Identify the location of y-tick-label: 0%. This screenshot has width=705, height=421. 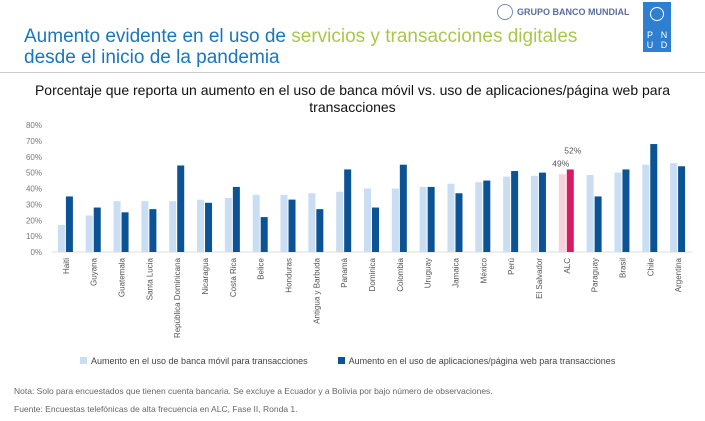
(36, 252).